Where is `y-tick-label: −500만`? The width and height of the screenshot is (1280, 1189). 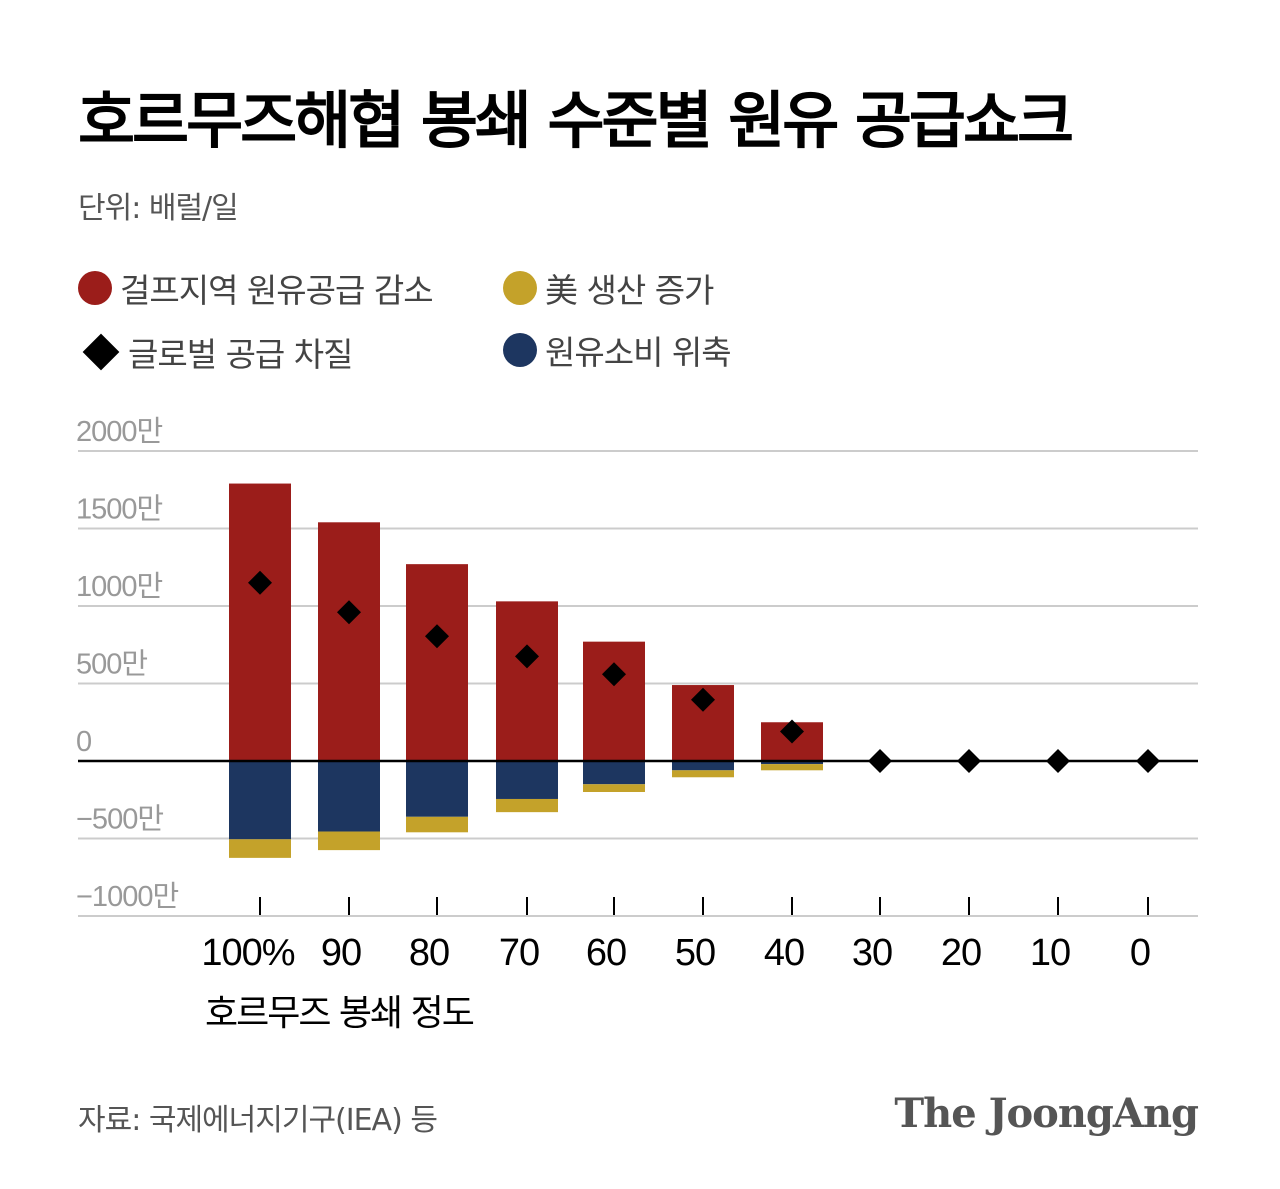 y-tick-label: −500만 is located at coordinates (119, 820).